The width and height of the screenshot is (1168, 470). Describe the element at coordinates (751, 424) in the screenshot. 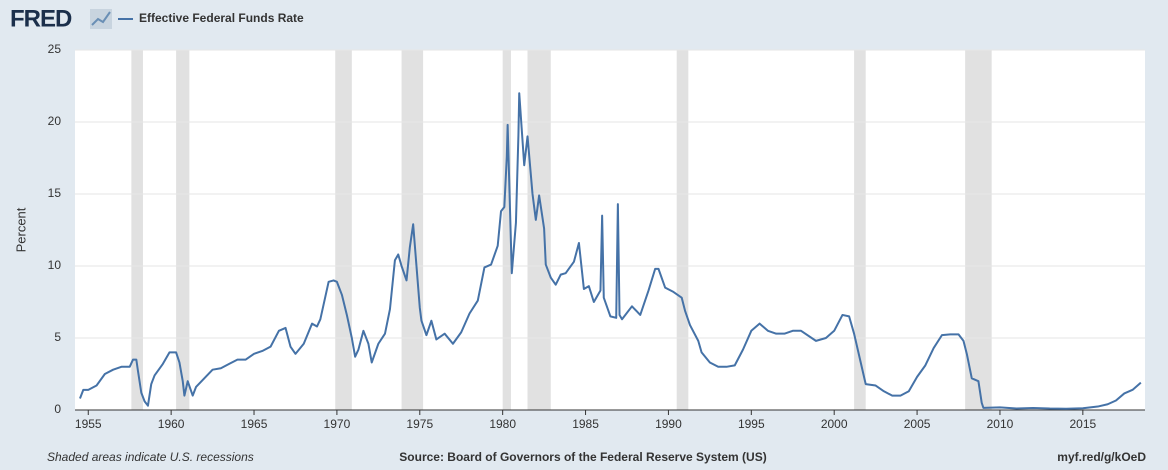

I see `x-tick-label: 1995` at that location.